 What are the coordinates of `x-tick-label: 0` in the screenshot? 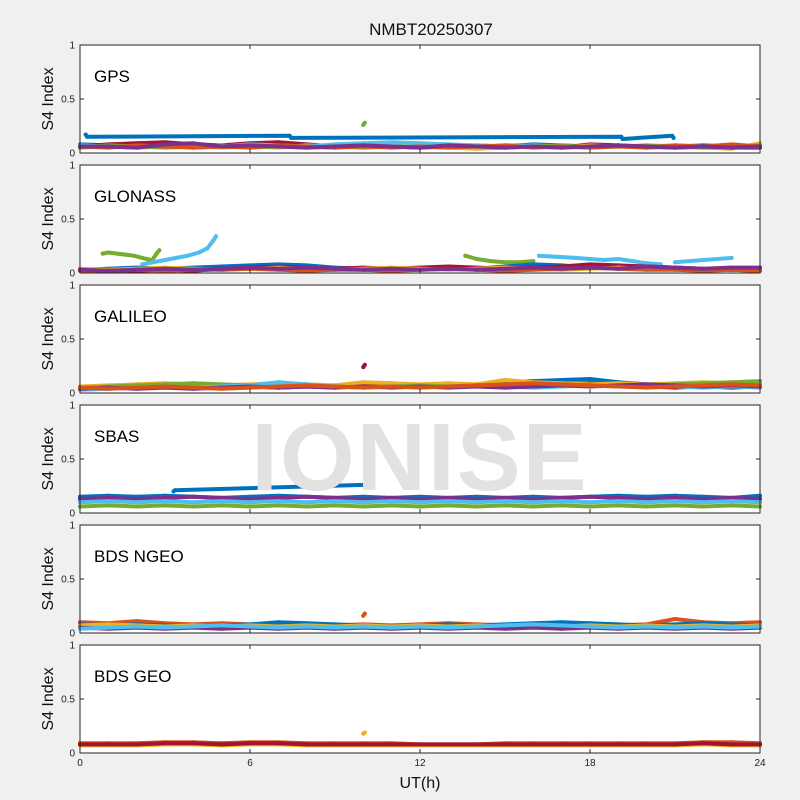 It's located at (80, 763).